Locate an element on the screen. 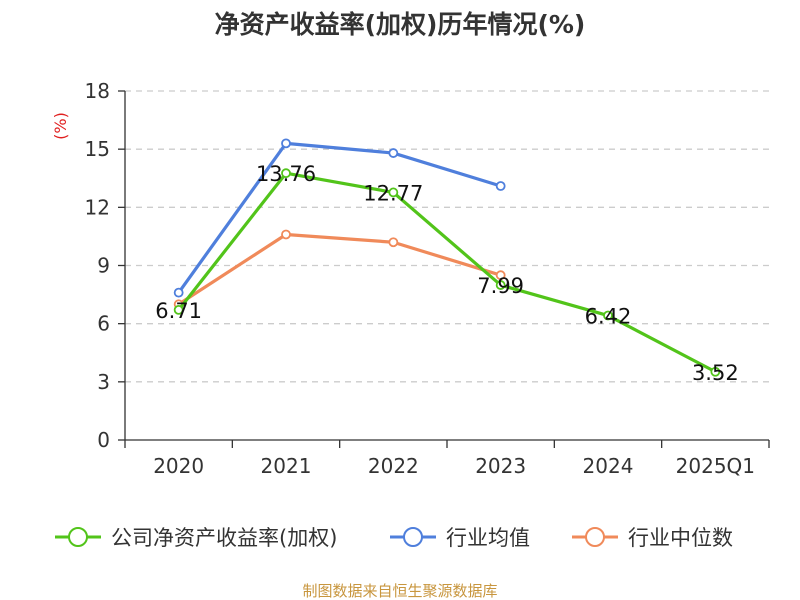  data-label: 6.42 is located at coordinates (608, 317).